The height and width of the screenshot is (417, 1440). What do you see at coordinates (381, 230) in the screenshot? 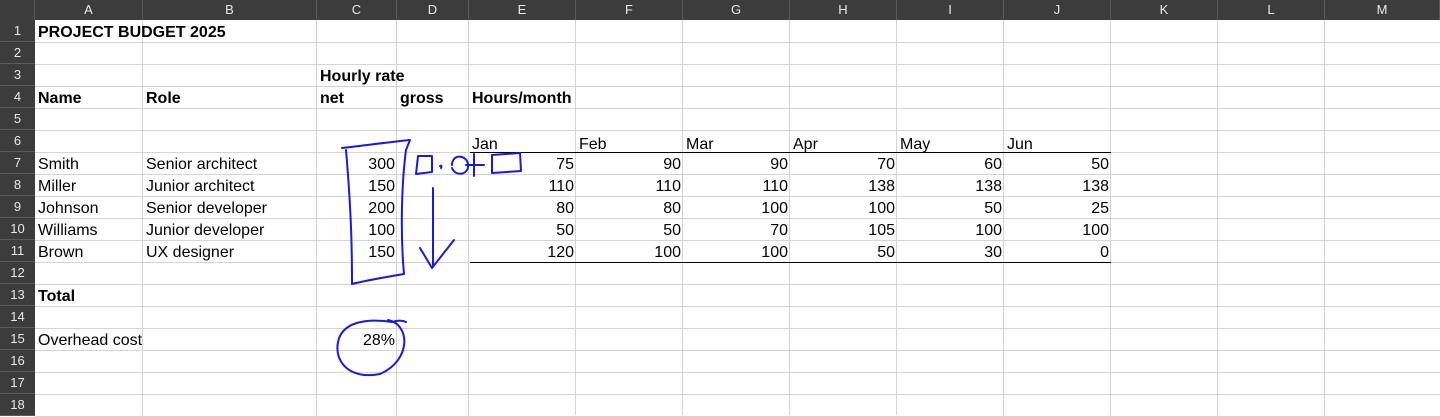
I see `net-rate-cell: 100` at bounding box center [381, 230].